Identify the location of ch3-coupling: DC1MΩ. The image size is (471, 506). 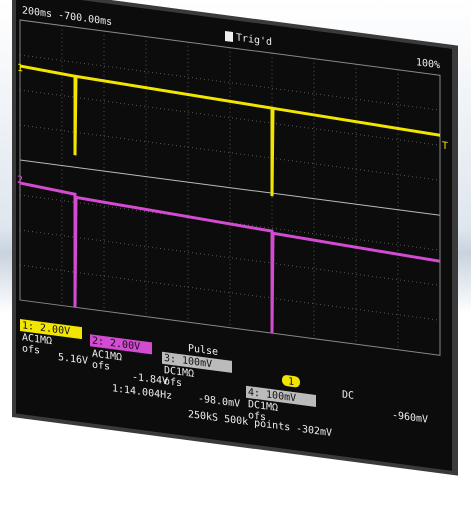
(179, 372).